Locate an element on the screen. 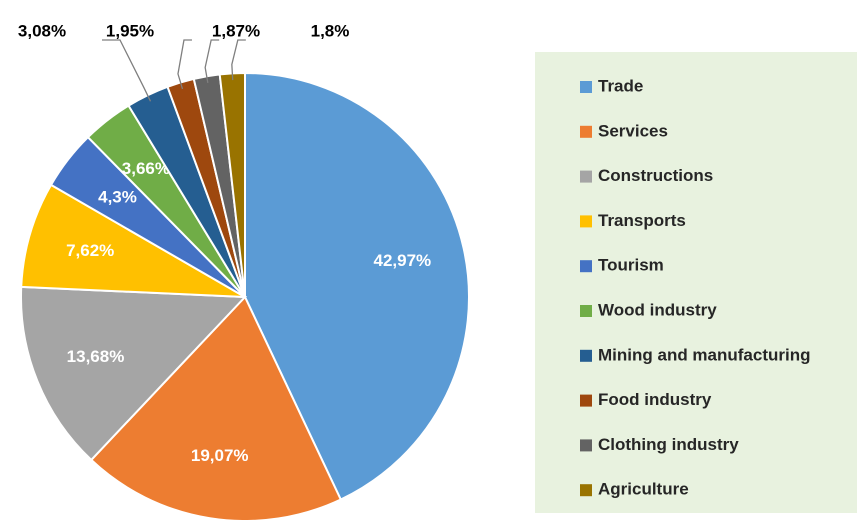  data-label: 1,95% is located at coordinates (130, 30).